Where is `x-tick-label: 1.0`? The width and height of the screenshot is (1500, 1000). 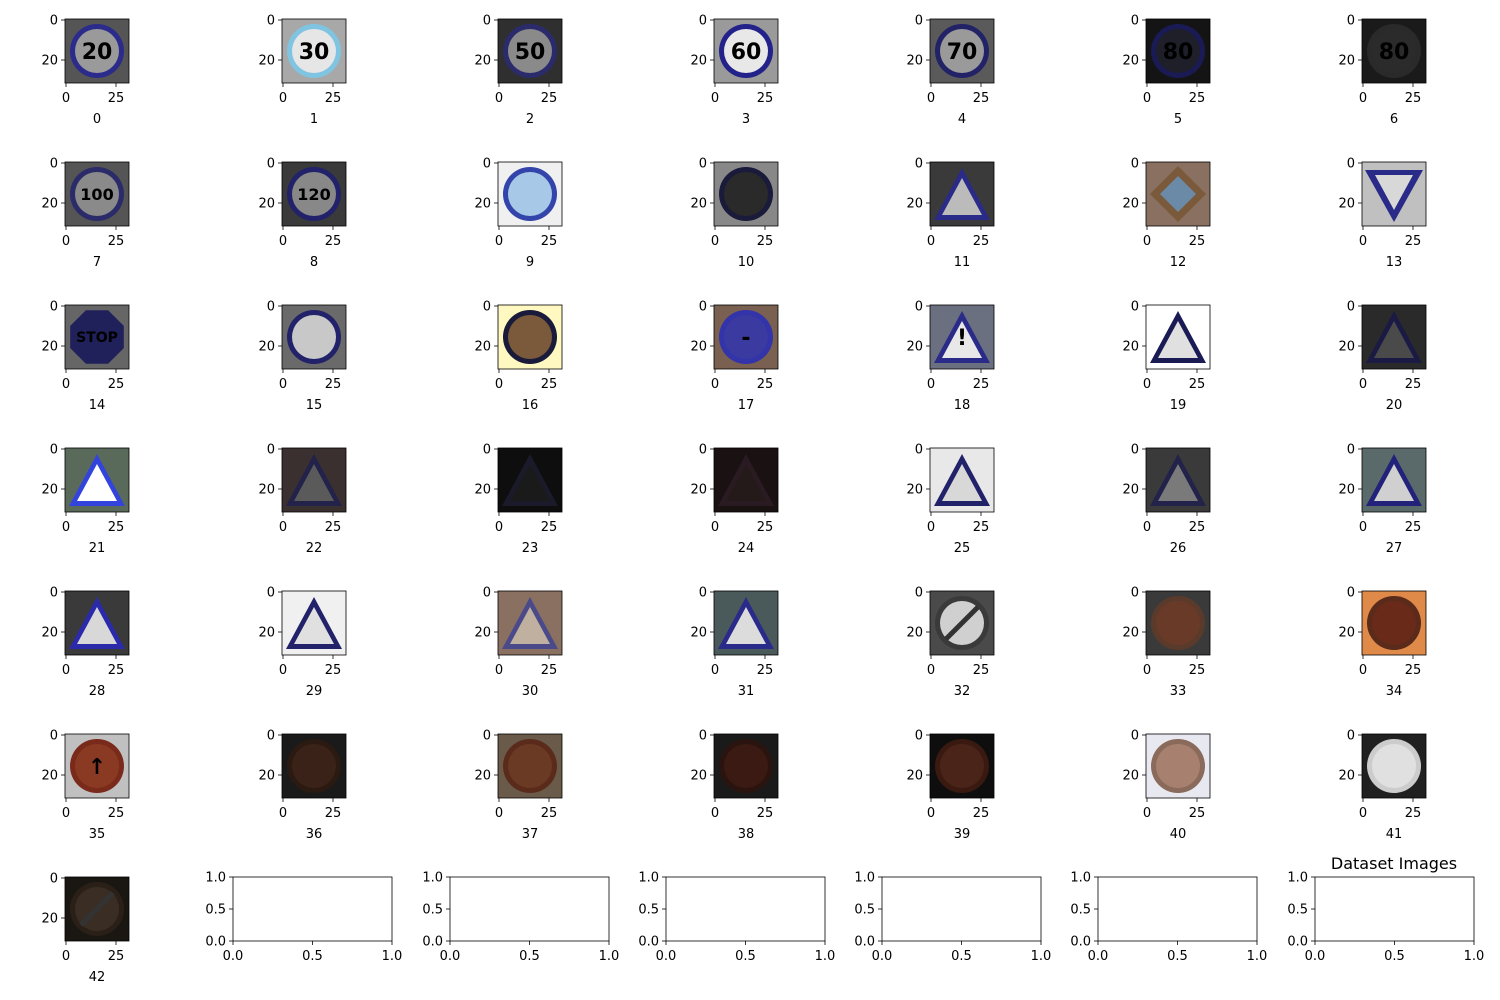 x-tick-label: 1.0 is located at coordinates (1257, 956).